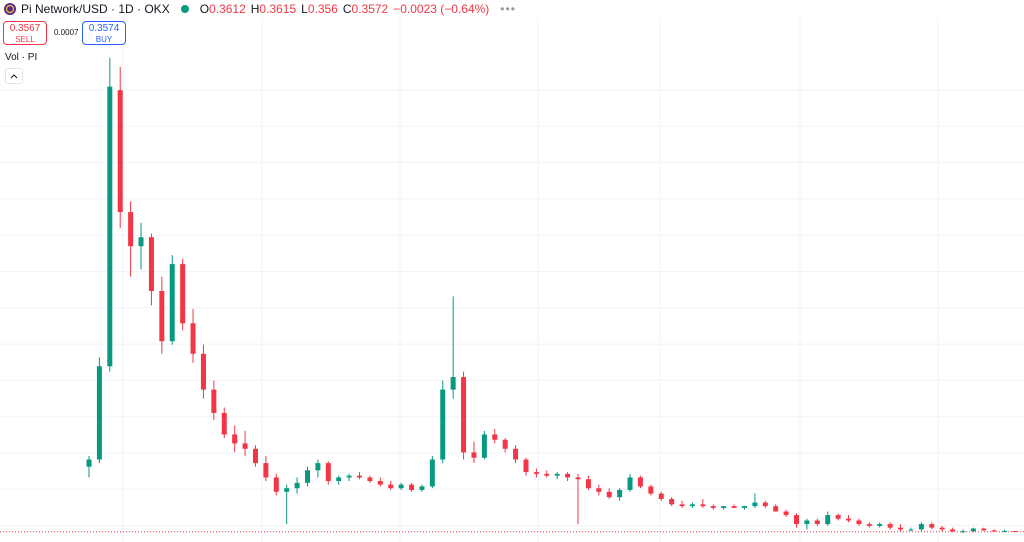 Image resolution: width=1024 pixels, height=542 pixels. I want to click on sell-button: 0.3567 SELL, so click(25, 33).